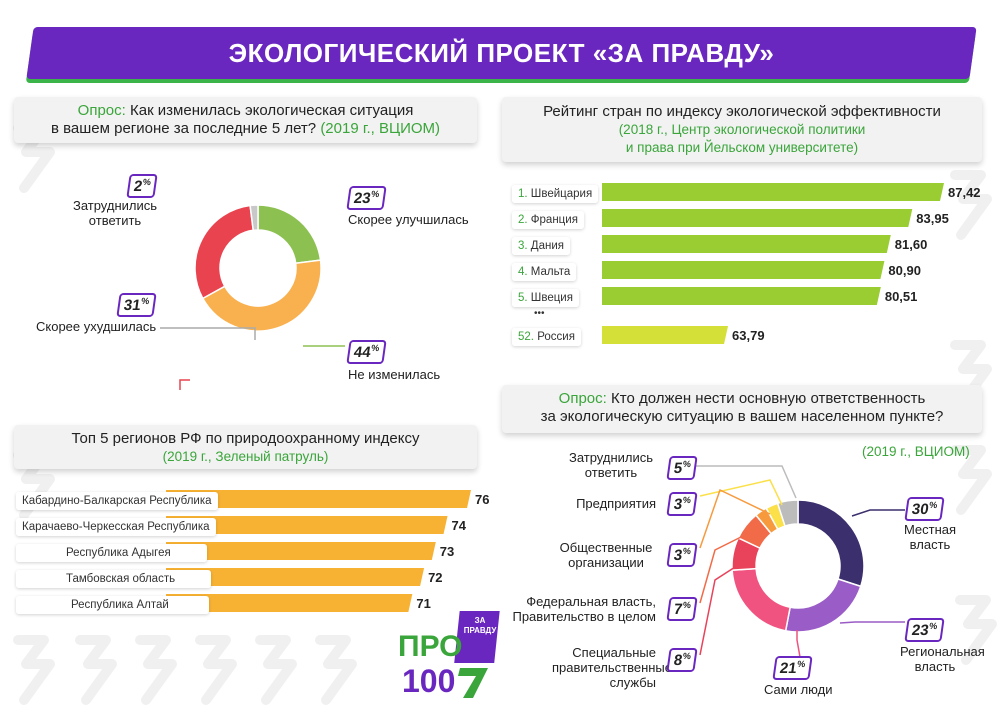  Describe the element at coordinates (554, 220) in the screenshot. I see `ranking-country-2: Франция` at that location.